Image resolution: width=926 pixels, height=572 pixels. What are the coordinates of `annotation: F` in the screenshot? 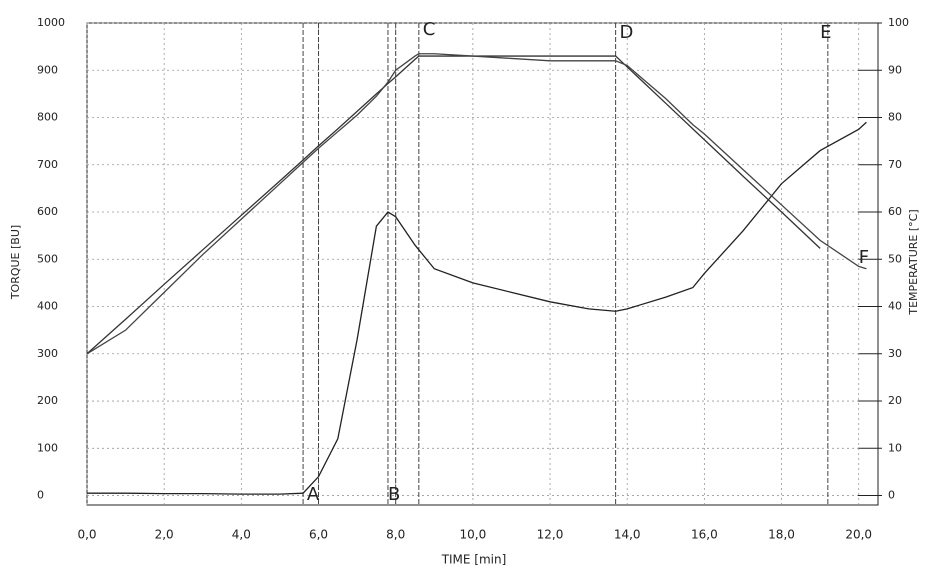 It's located at (864, 257).